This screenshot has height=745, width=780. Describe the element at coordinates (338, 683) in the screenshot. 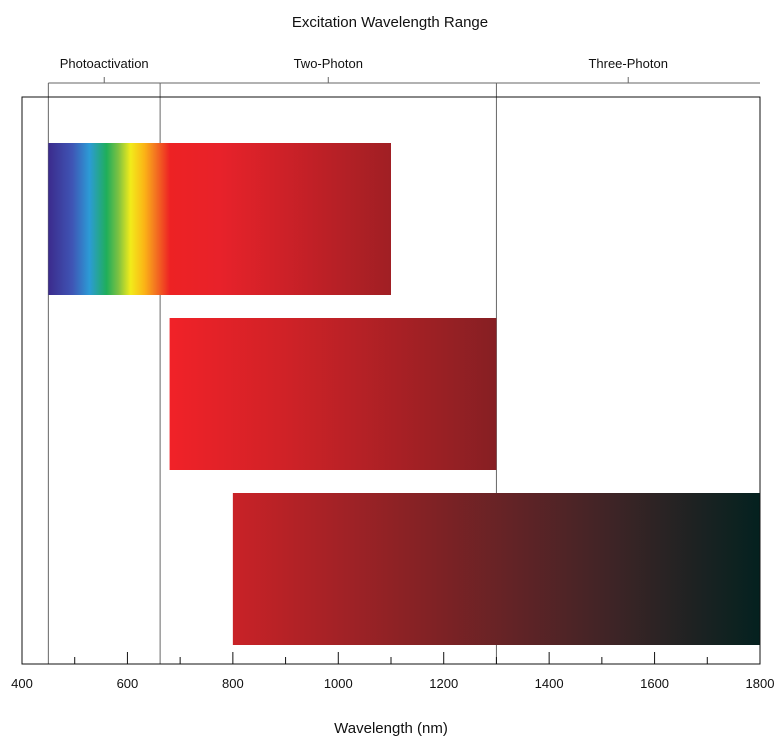

I see `x-tick-label: 1000` at that location.